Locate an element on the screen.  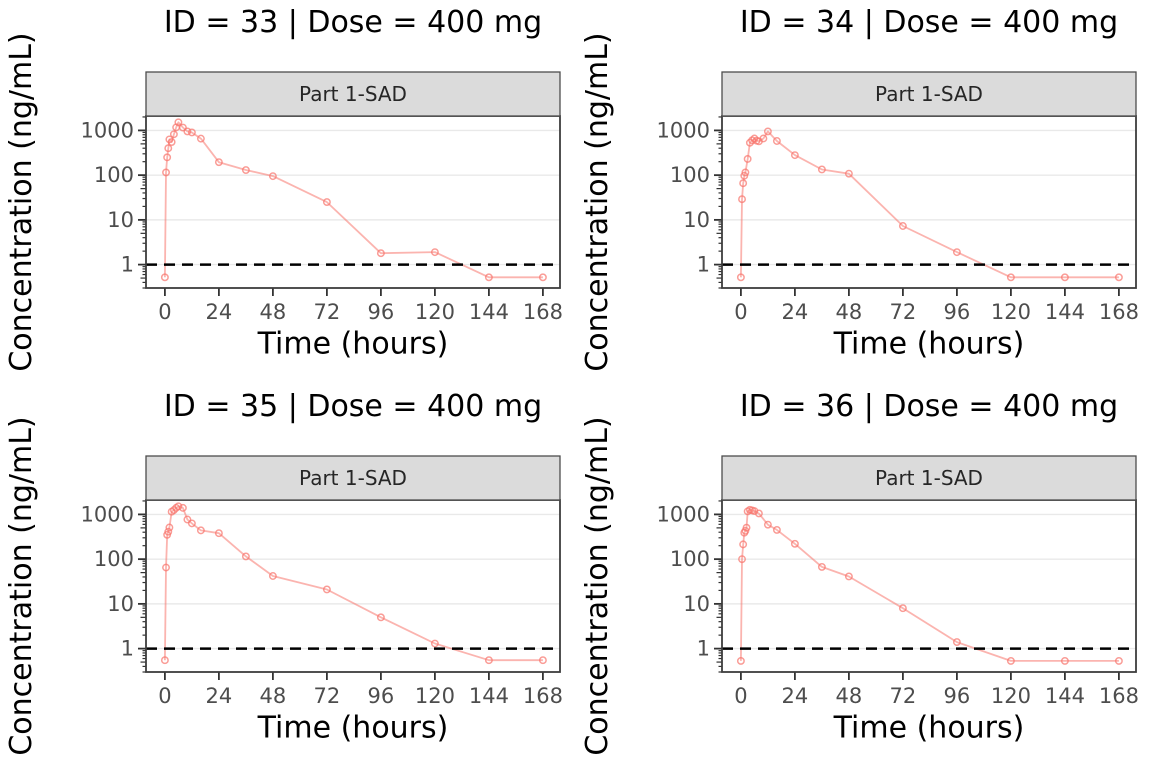
y-tick-label: 1 is located at coordinates (127, 649).